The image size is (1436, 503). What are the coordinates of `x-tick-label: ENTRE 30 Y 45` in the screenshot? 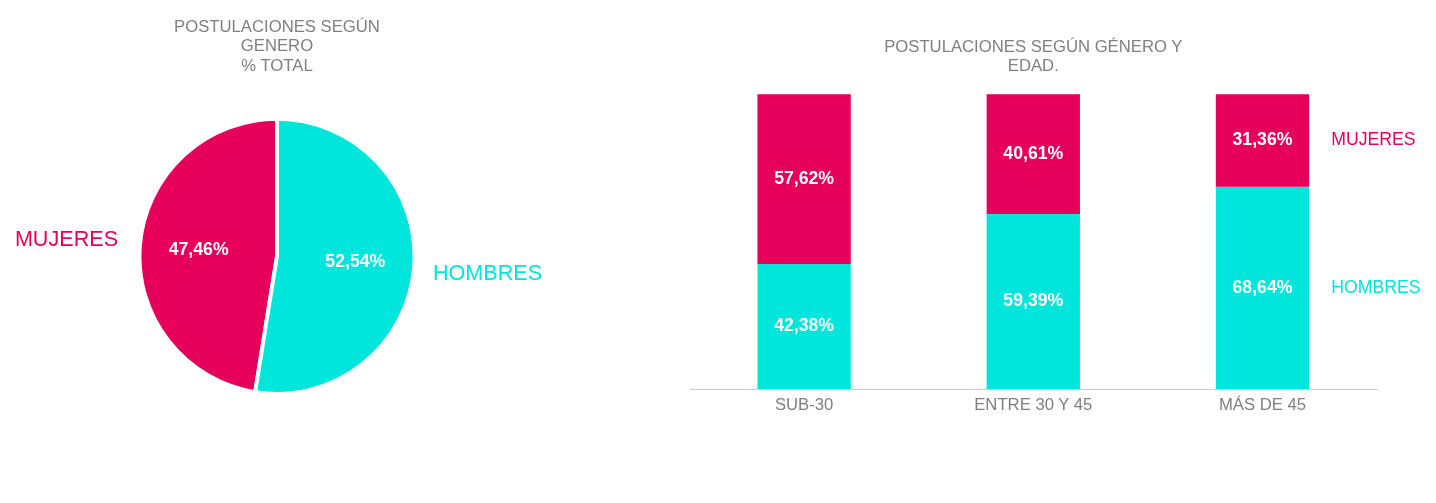 It's located at (1033, 405).